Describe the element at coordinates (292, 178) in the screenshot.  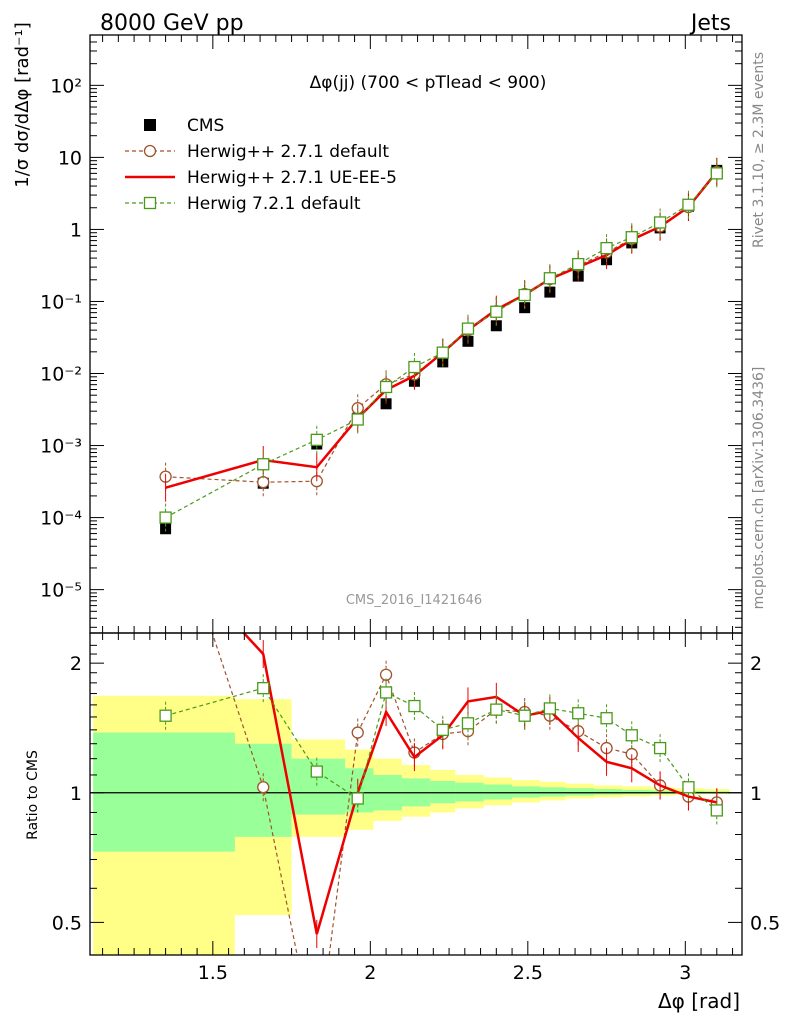
I see `legend-label: Herwig++ 2.7.1 UE-EE-5` at that location.